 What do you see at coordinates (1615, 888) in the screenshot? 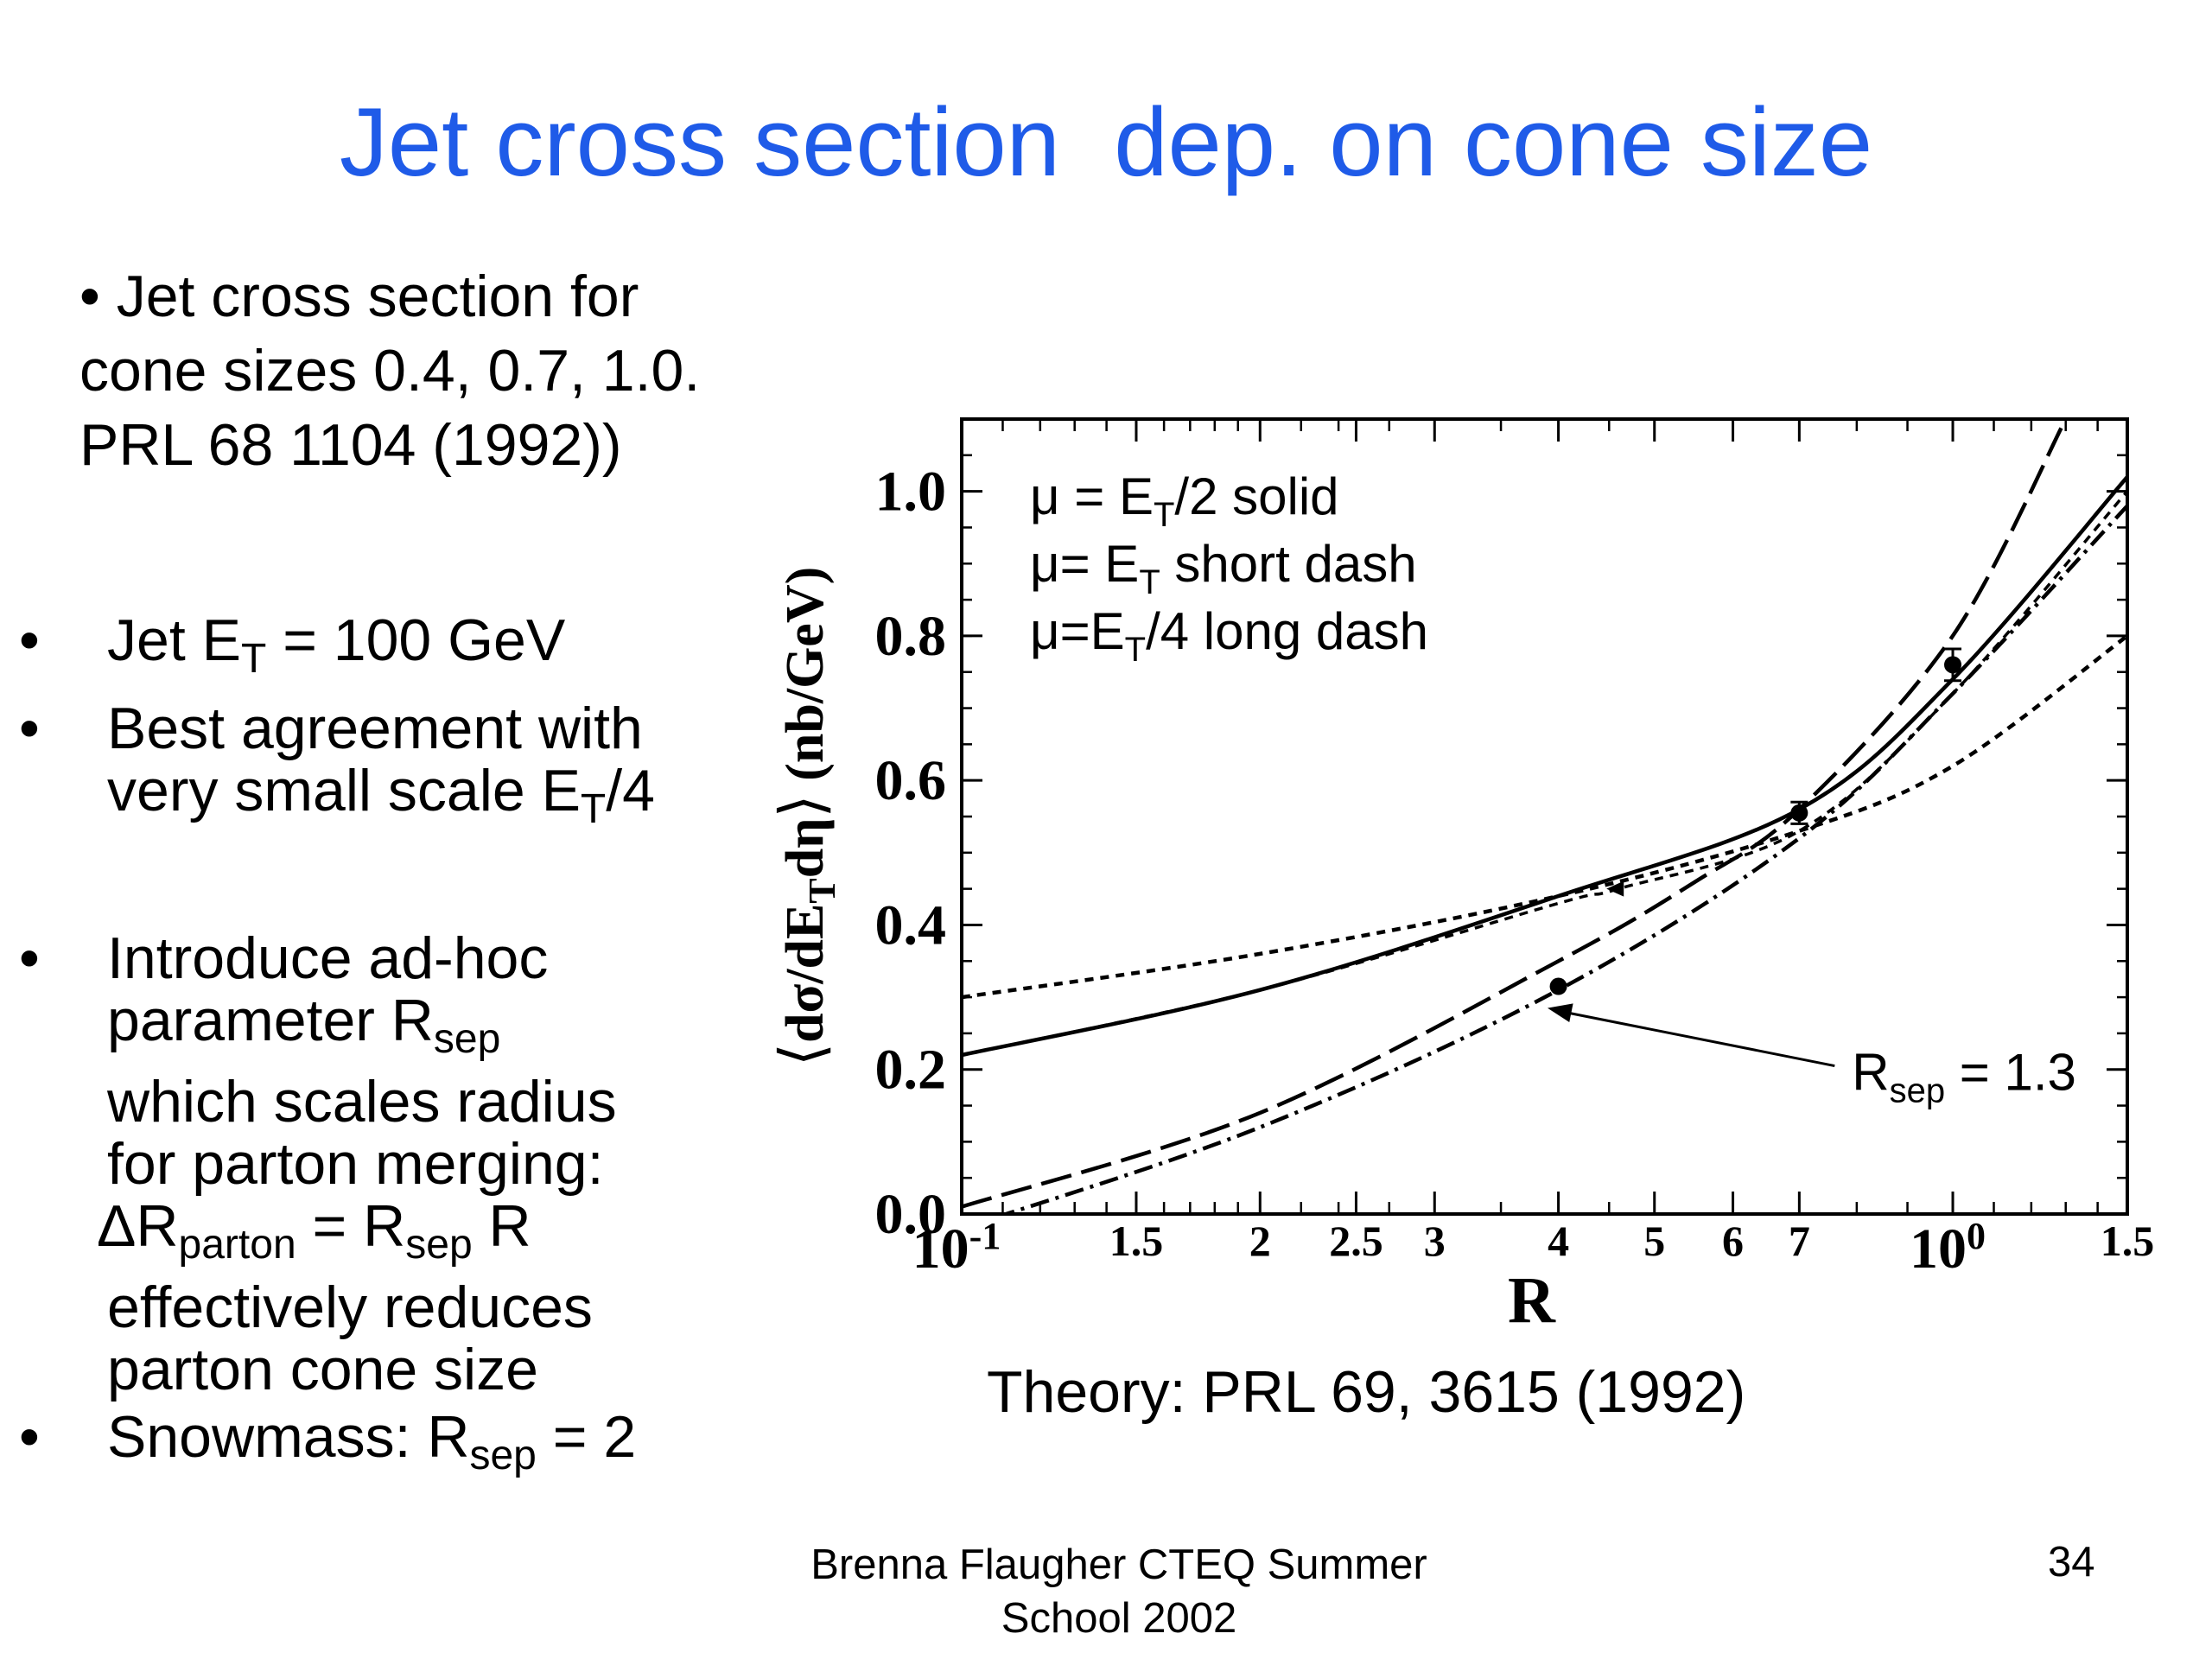
I see `curve-arrowhead` at bounding box center [1615, 888].